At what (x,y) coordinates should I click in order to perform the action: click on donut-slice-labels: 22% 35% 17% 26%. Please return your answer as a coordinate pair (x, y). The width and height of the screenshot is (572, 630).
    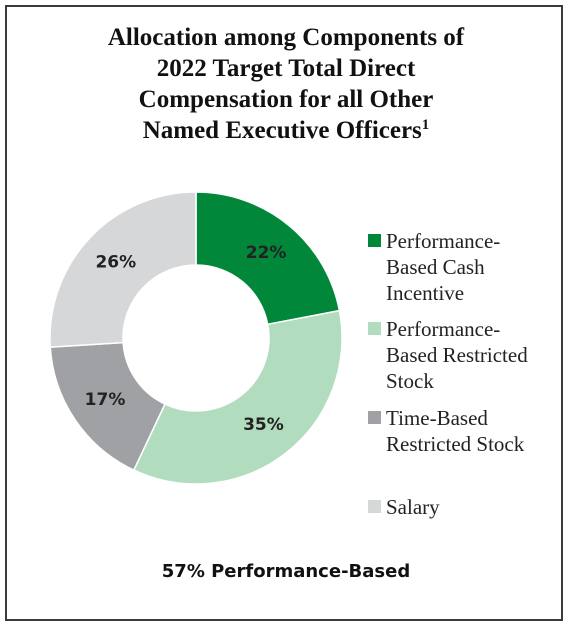
    Looking at the image, I should click on (186, 339).